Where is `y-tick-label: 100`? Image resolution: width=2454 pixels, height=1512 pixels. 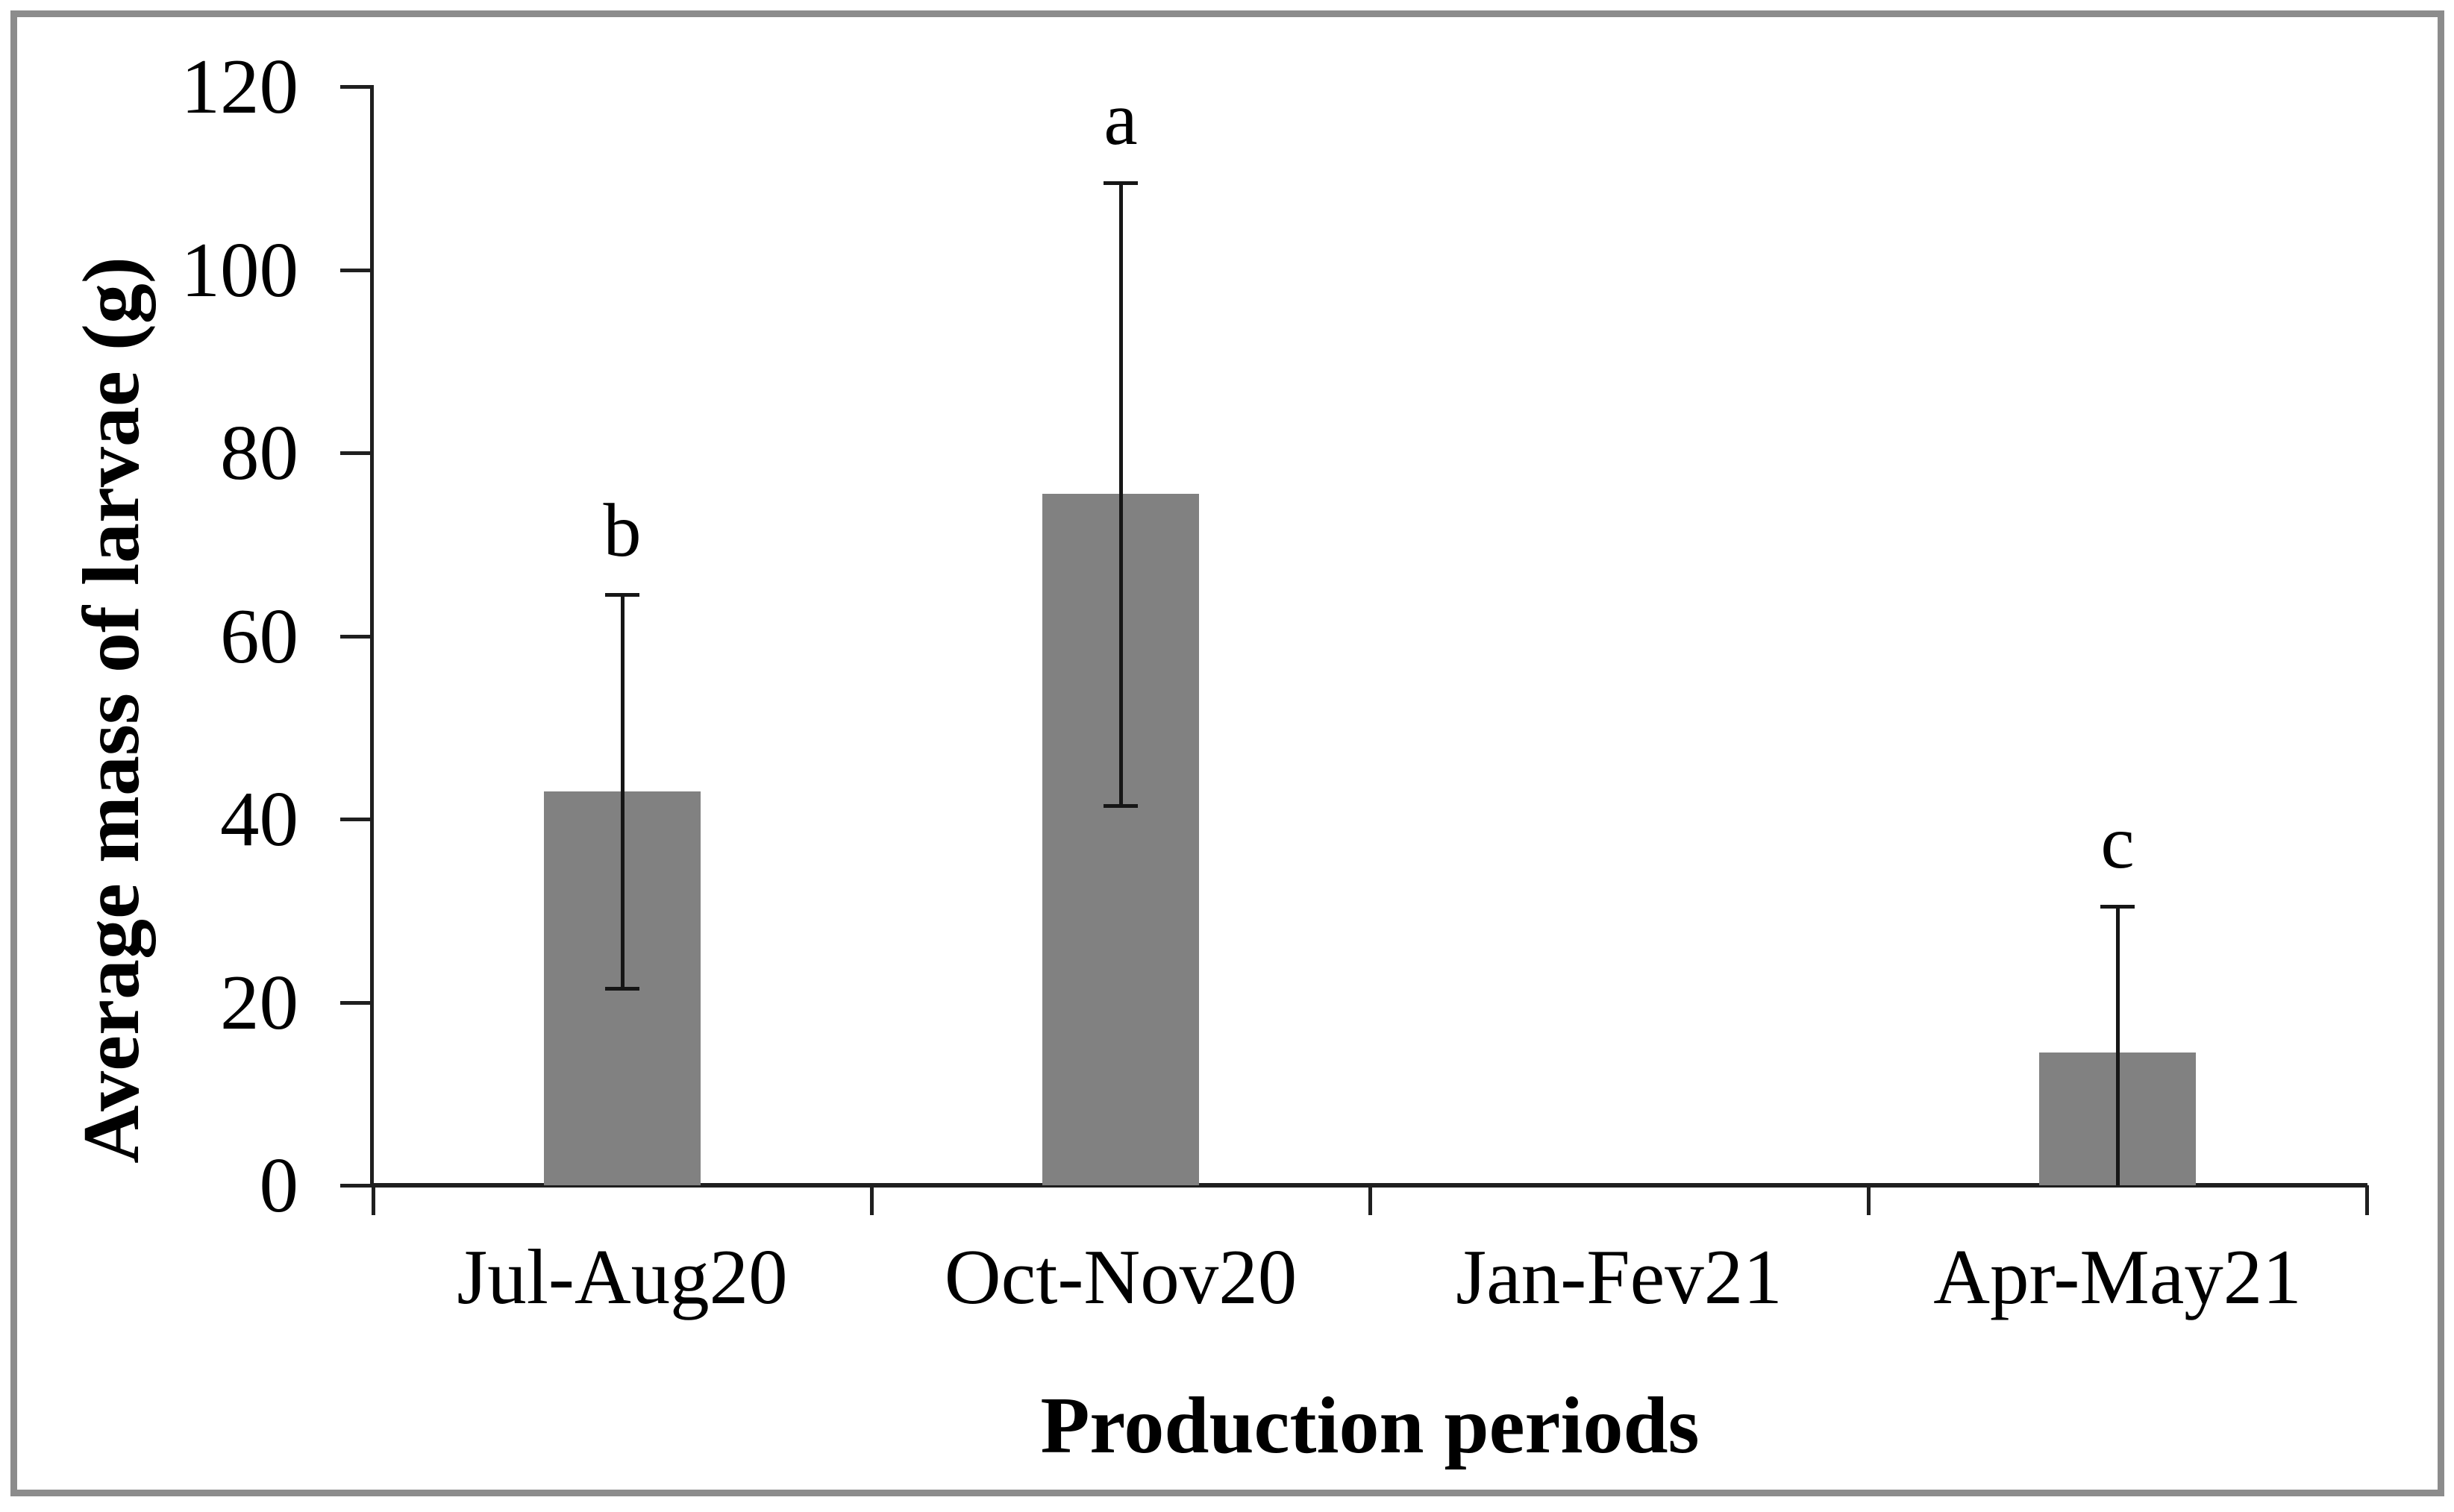 y-tick-label: 100 is located at coordinates (240, 269).